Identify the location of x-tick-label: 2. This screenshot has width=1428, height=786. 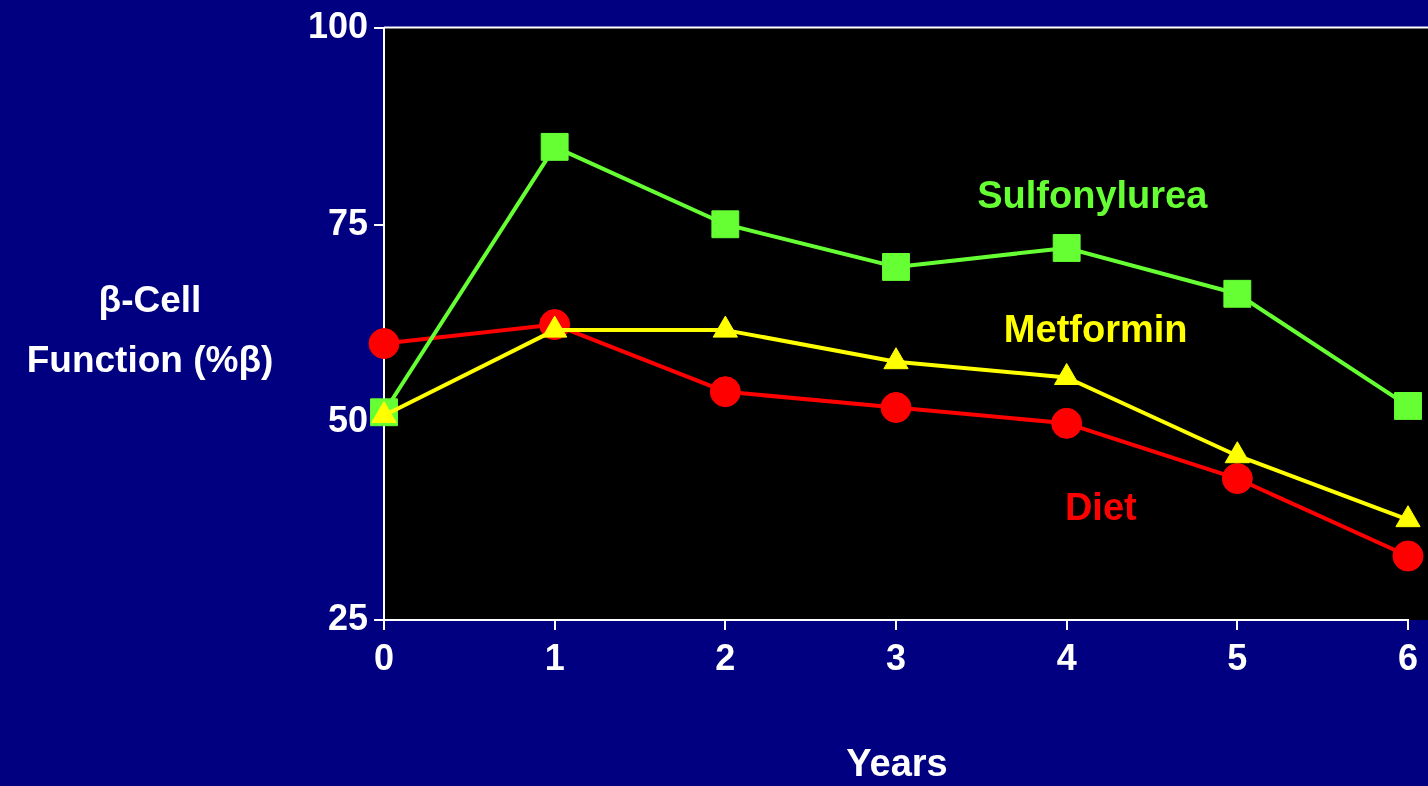
(725, 657).